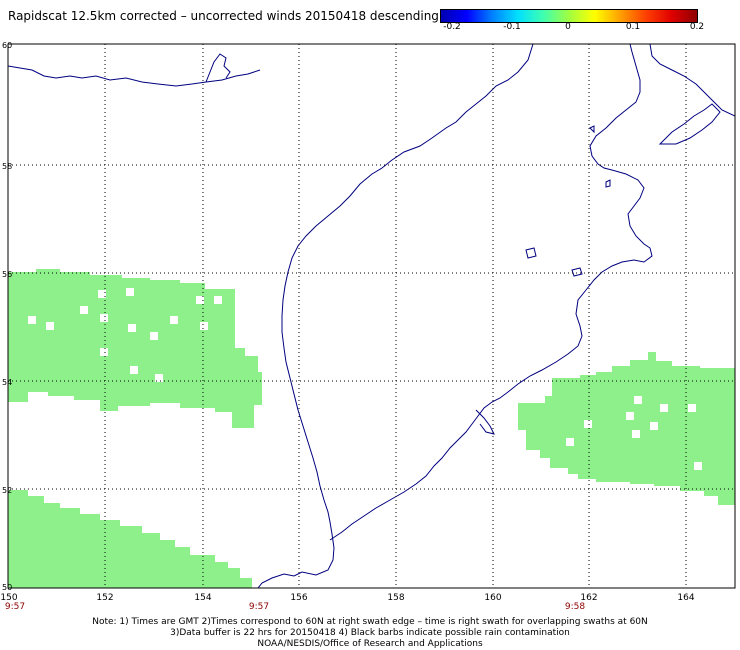 This screenshot has width=740, height=650. Describe the element at coordinates (15, 607) in the screenshot. I see `time-label-1: 9:57` at that location.